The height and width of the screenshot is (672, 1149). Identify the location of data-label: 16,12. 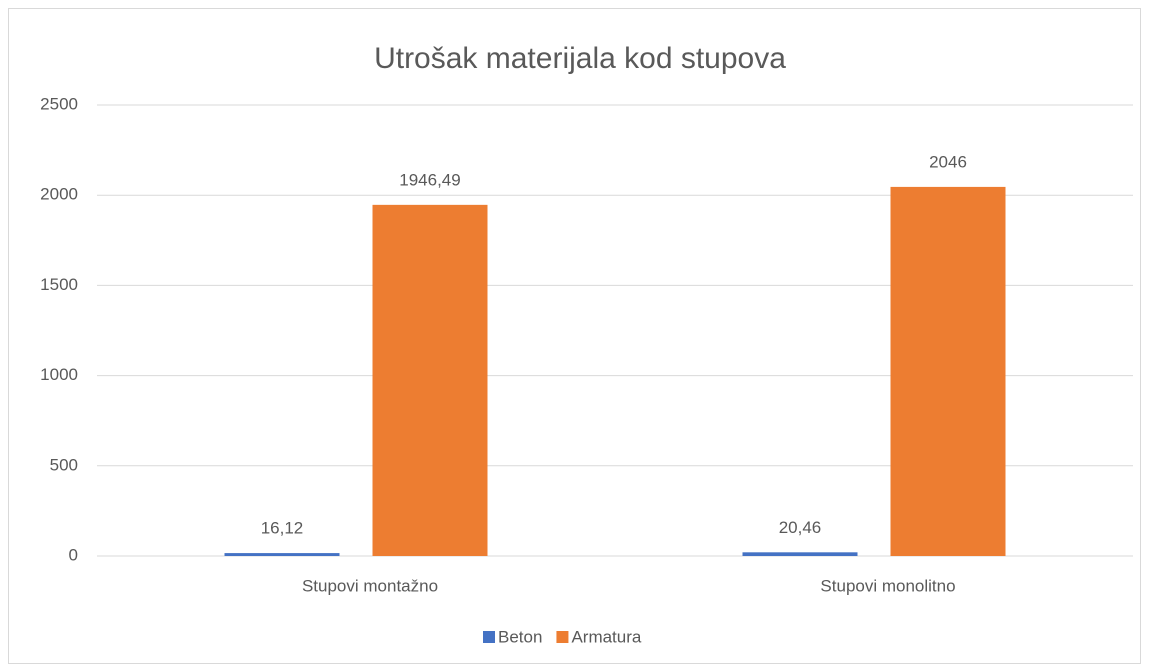
(282, 528).